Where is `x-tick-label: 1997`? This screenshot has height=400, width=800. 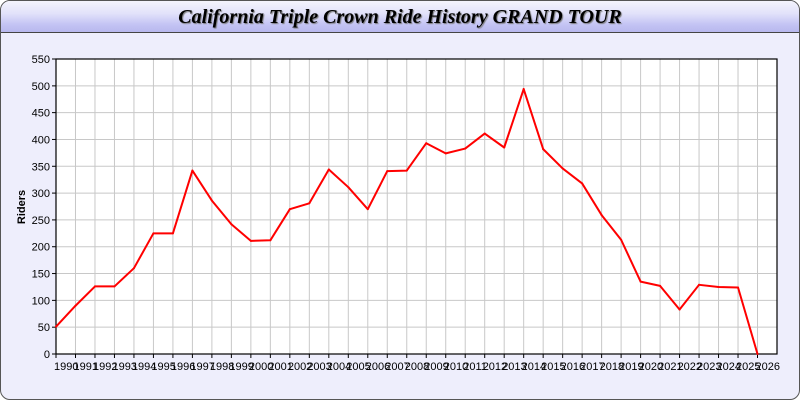 x-tick-label: 1997 is located at coordinates (202, 367).